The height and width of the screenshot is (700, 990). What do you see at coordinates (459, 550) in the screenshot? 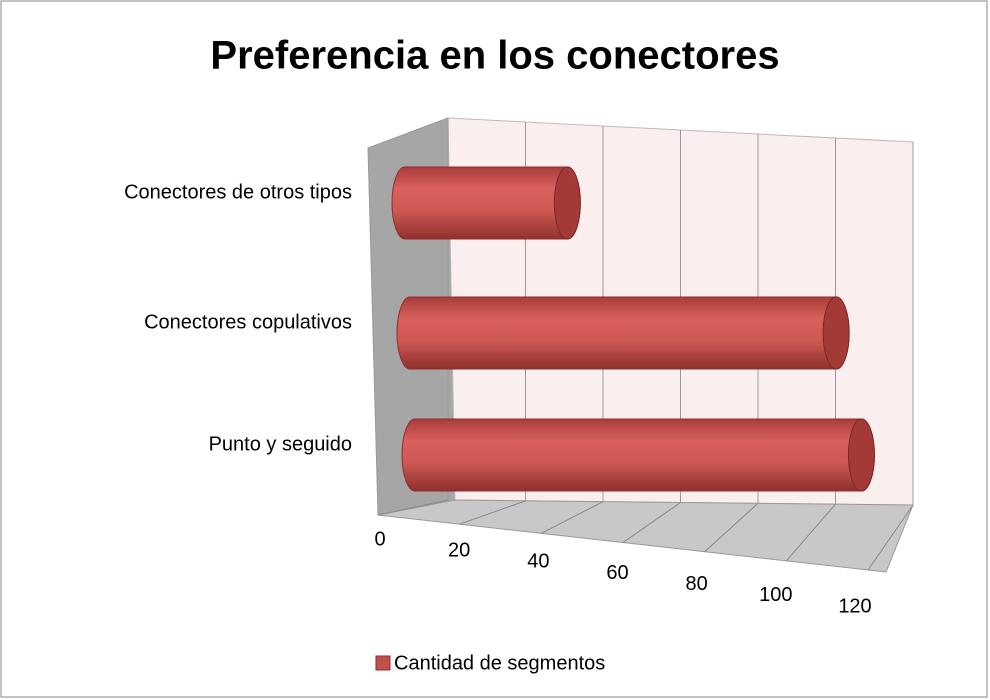
I see `x-tick-label: 20` at bounding box center [459, 550].